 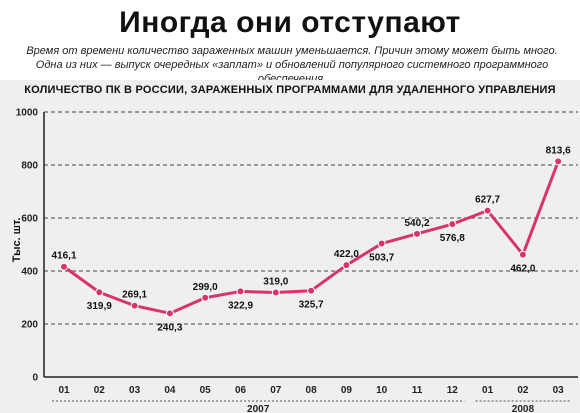 What do you see at coordinates (347, 390) in the screenshot?
I see `x-tick-label: 09` at bounding box center [347, 390].